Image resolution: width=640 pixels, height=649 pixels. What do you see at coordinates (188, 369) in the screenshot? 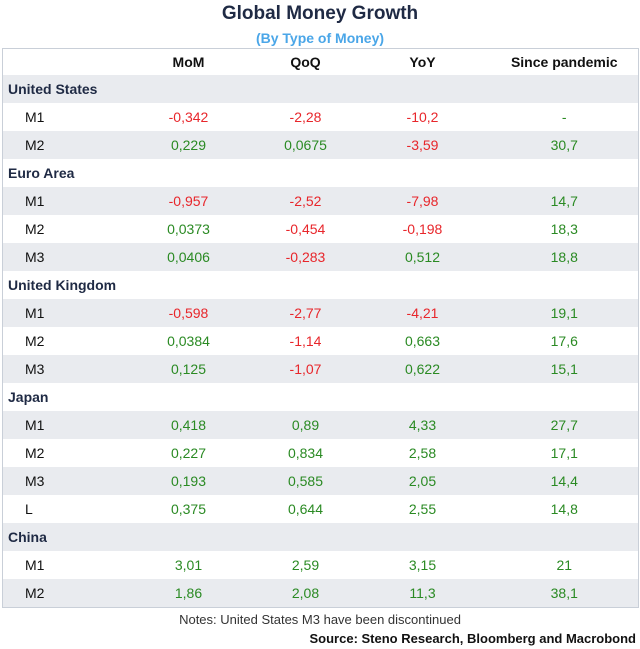
I see `table-cell: 0,125` at bounding box center [188, 369].